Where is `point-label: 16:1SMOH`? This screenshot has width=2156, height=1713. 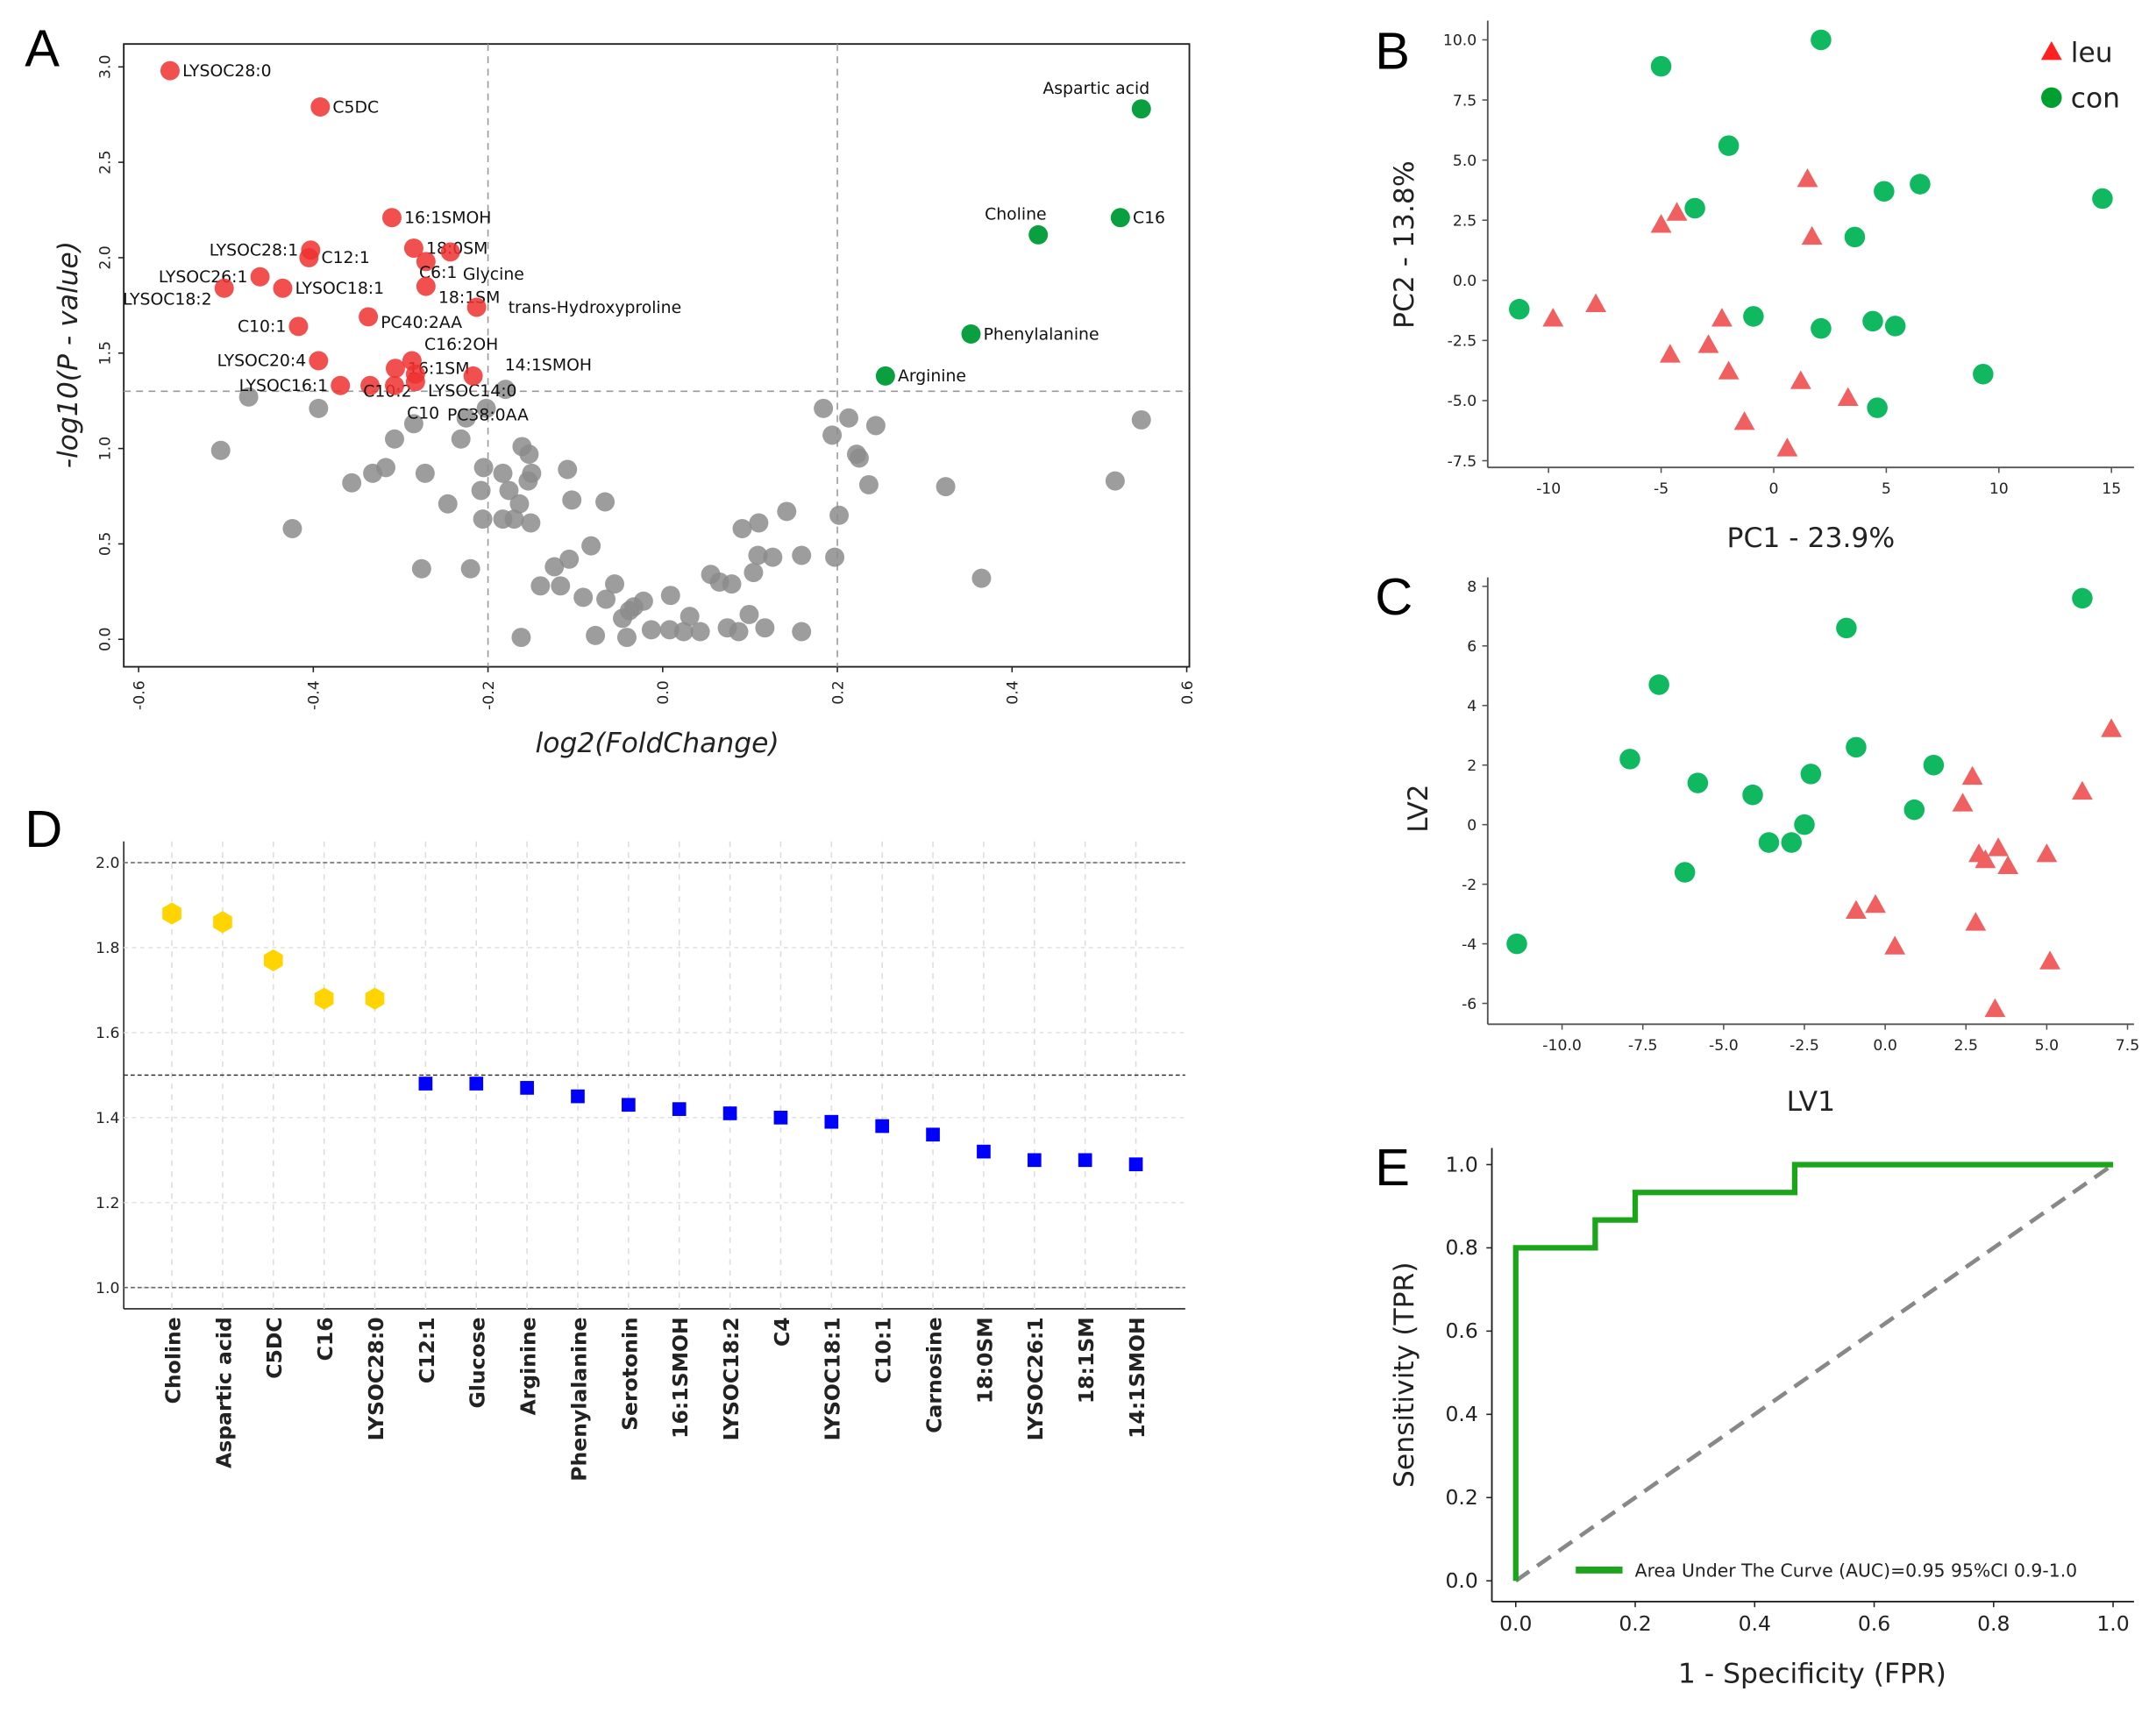 point-label: 16:1SMOH is located at coordinates (447, 219).